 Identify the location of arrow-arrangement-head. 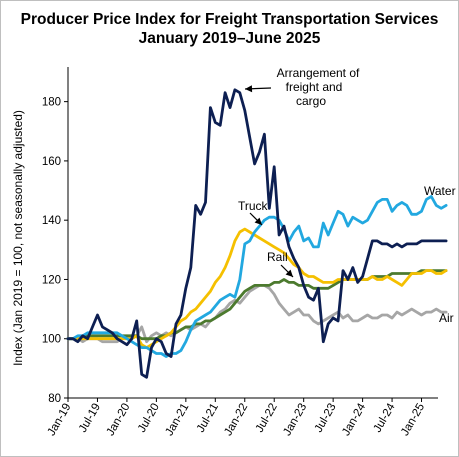
(249, 89).